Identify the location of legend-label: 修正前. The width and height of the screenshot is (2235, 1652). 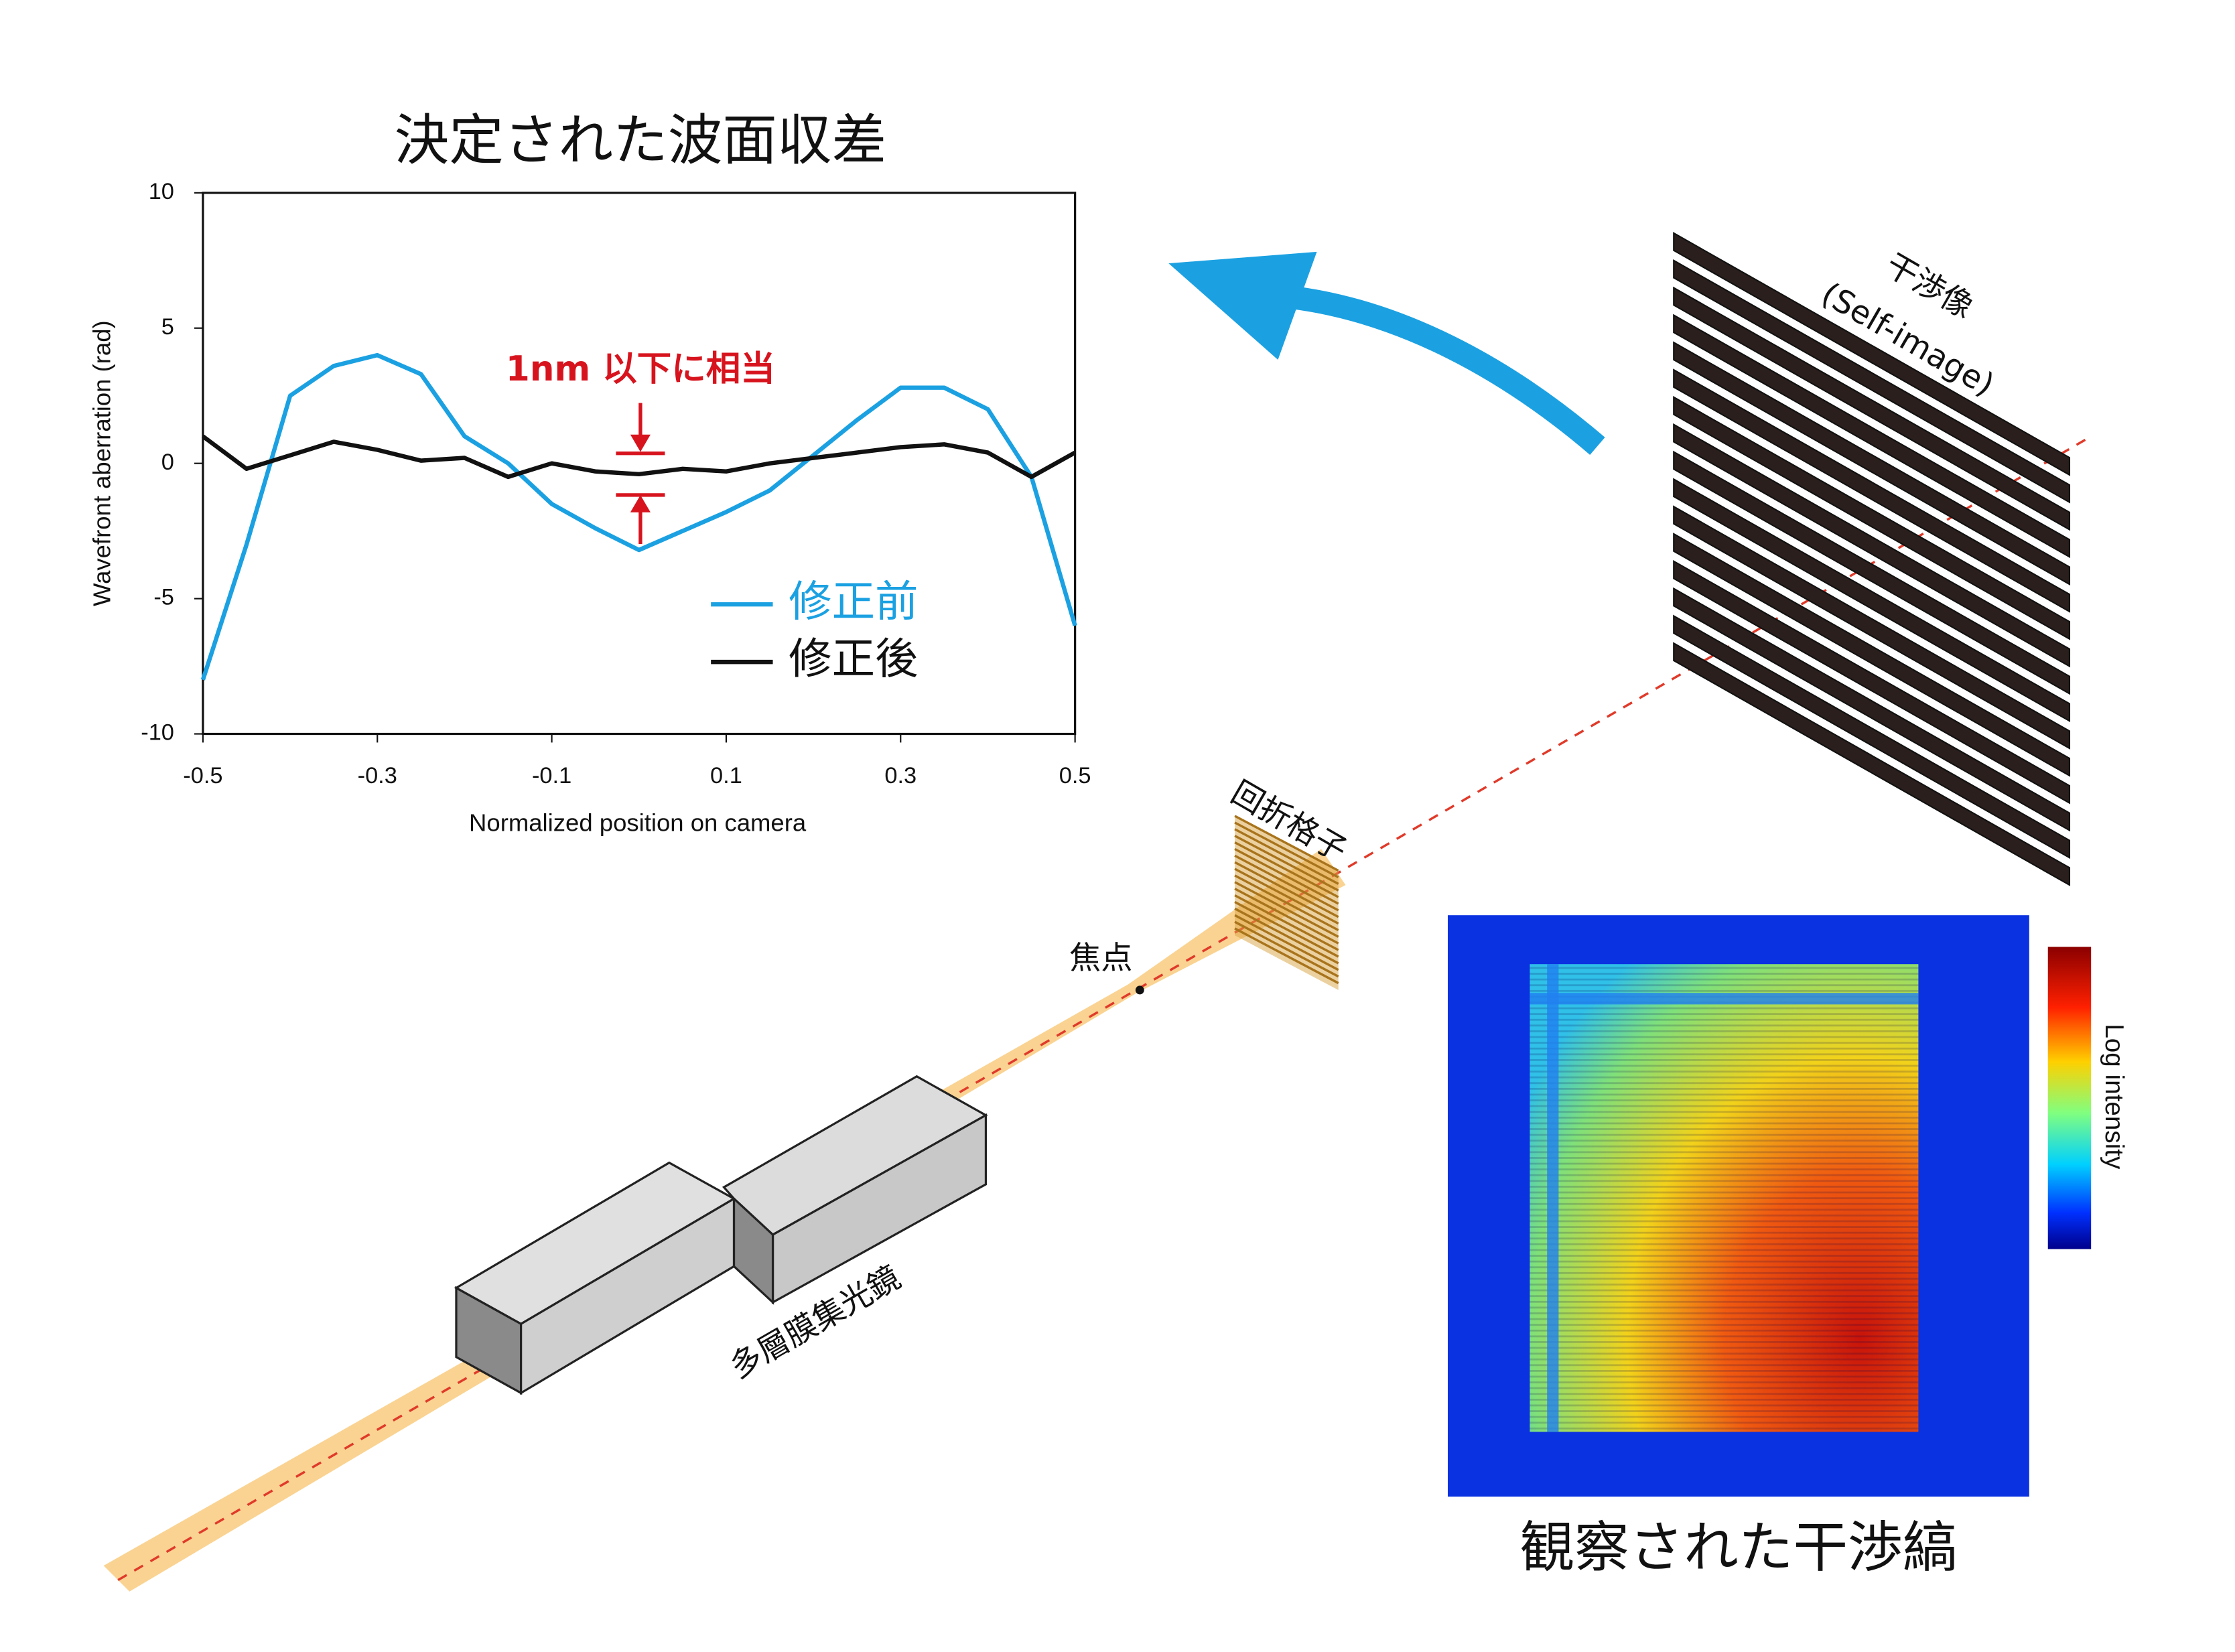
(854, 602).